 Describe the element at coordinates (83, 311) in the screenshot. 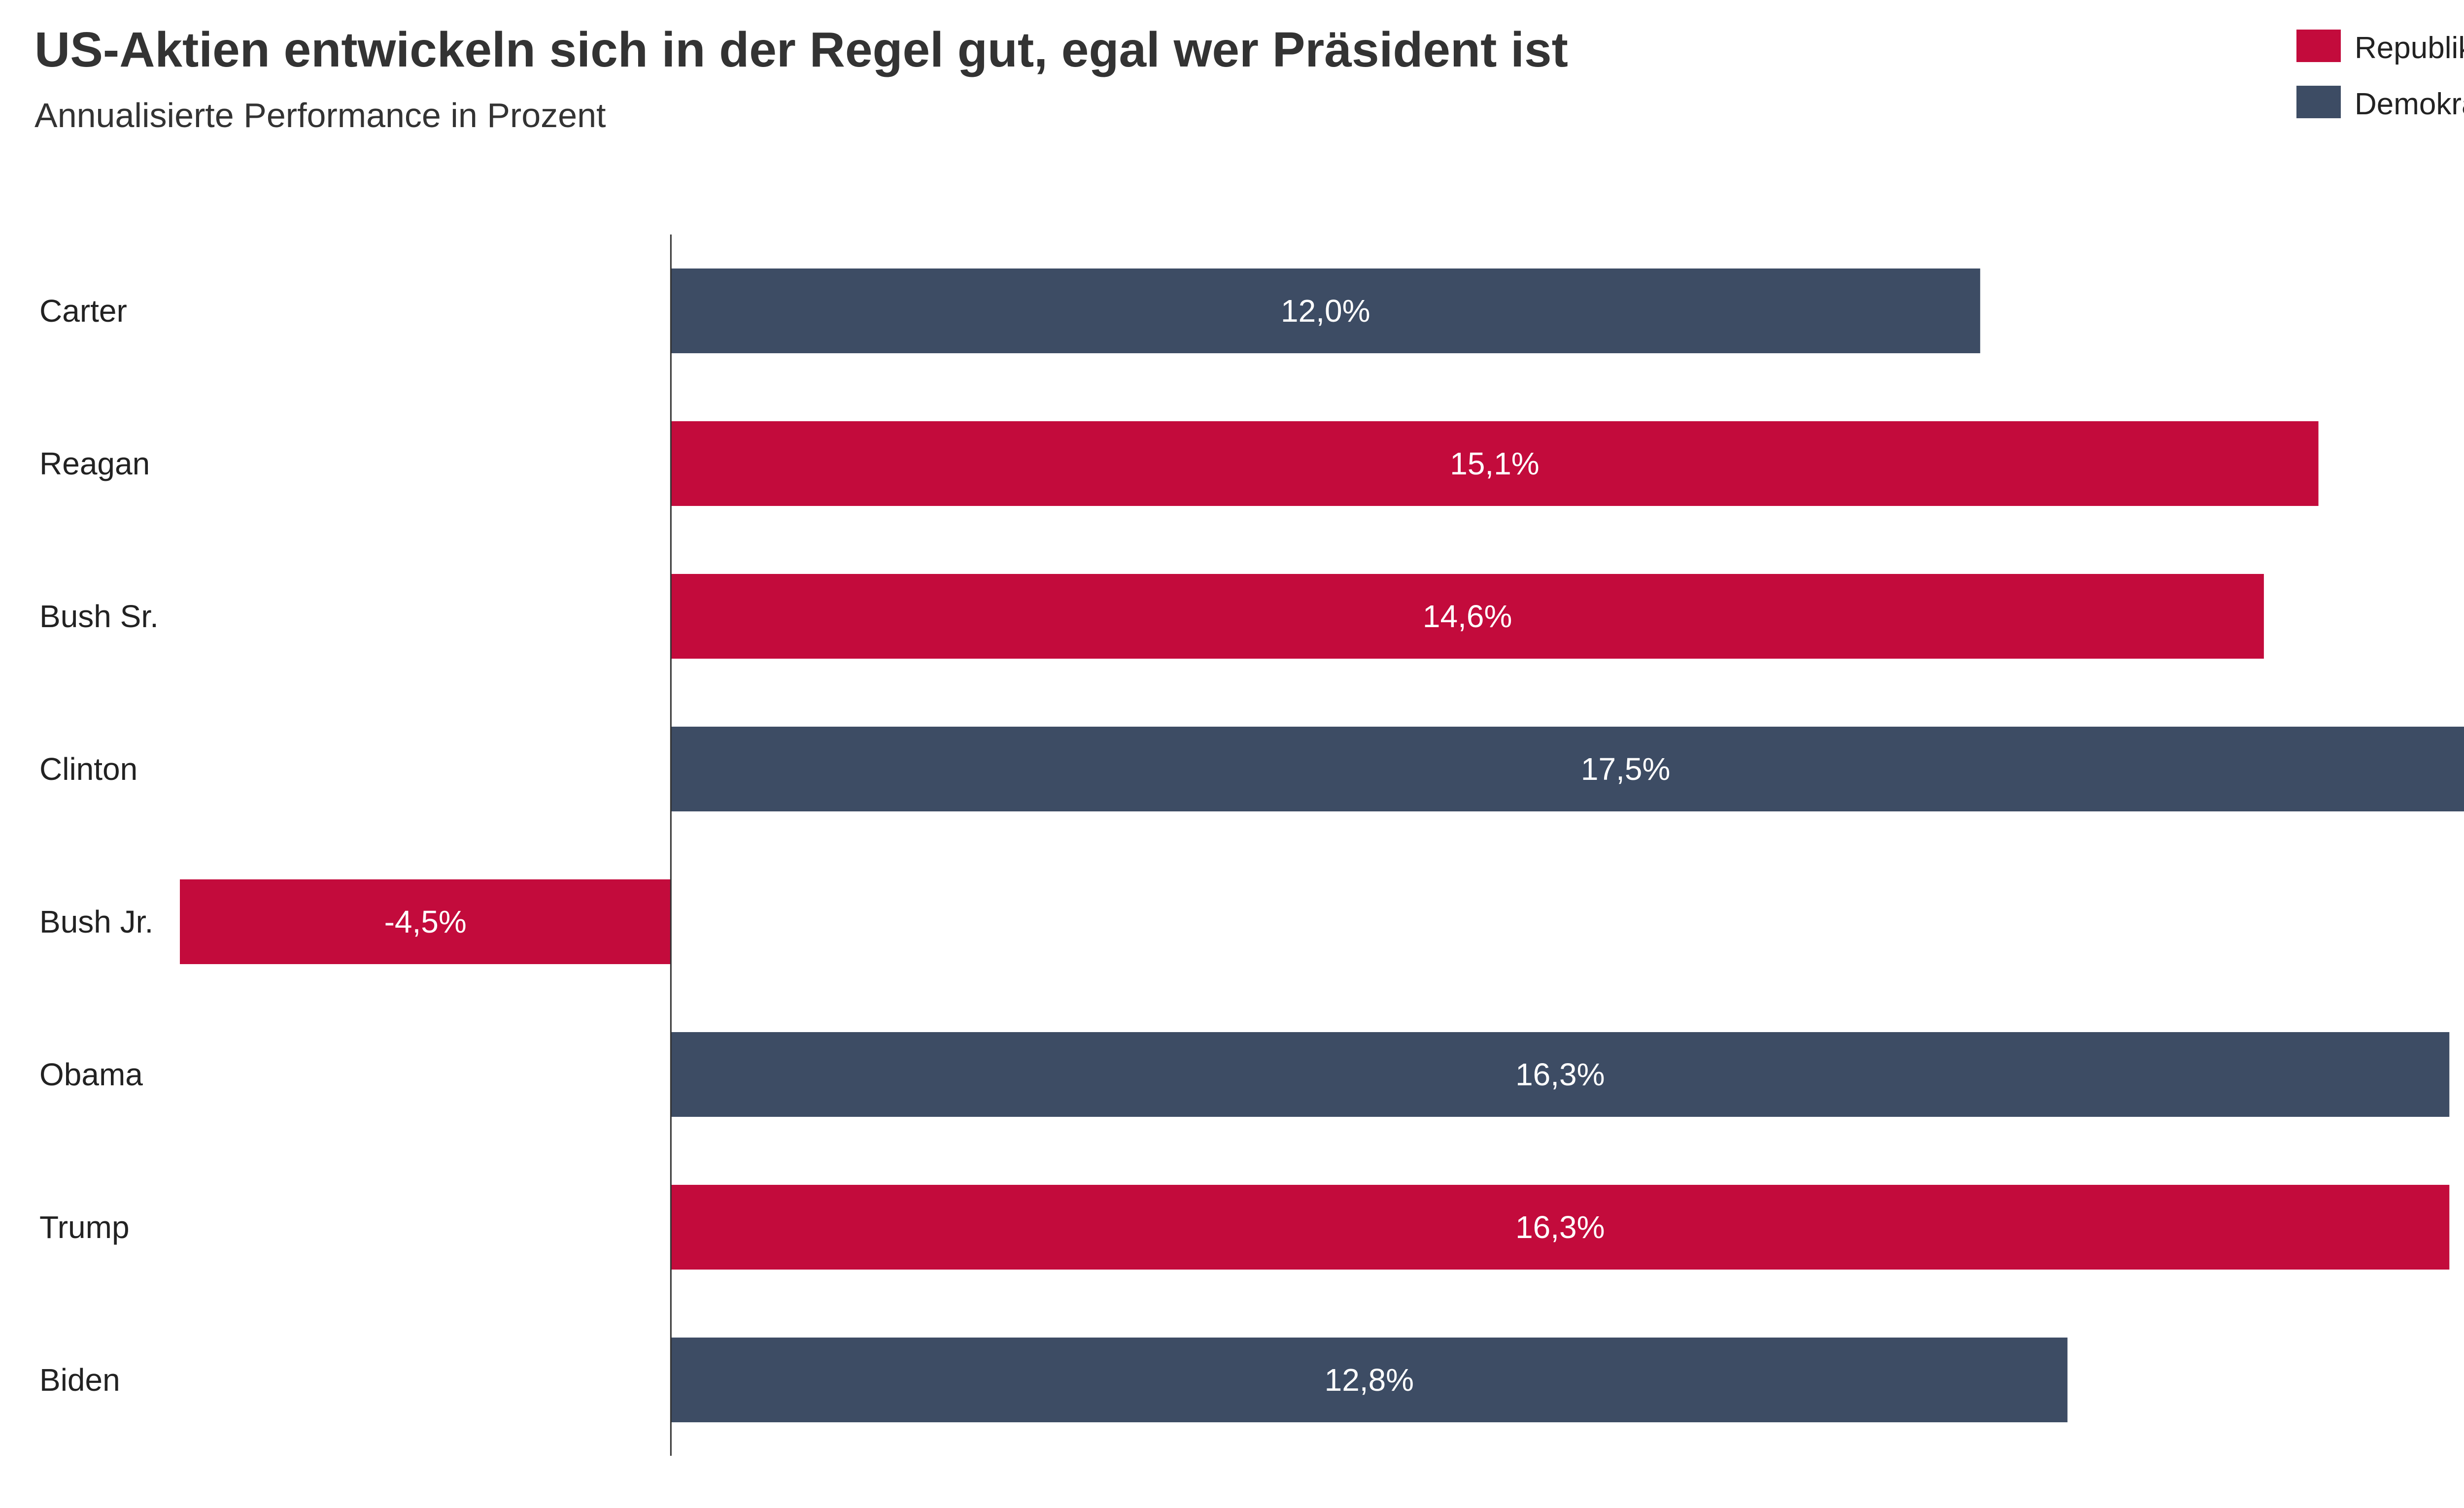

I see `category-label-carter: Carter` at that location.